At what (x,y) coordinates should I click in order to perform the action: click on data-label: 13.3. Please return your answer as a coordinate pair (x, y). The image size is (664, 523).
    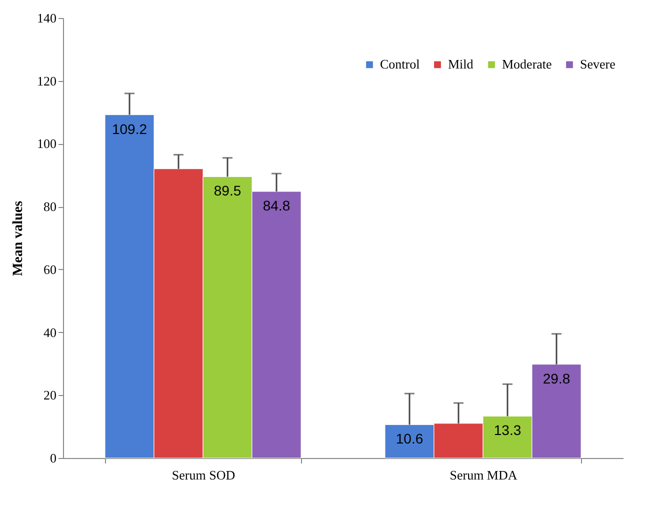
    Looking at the image, I should click on (508, 430).